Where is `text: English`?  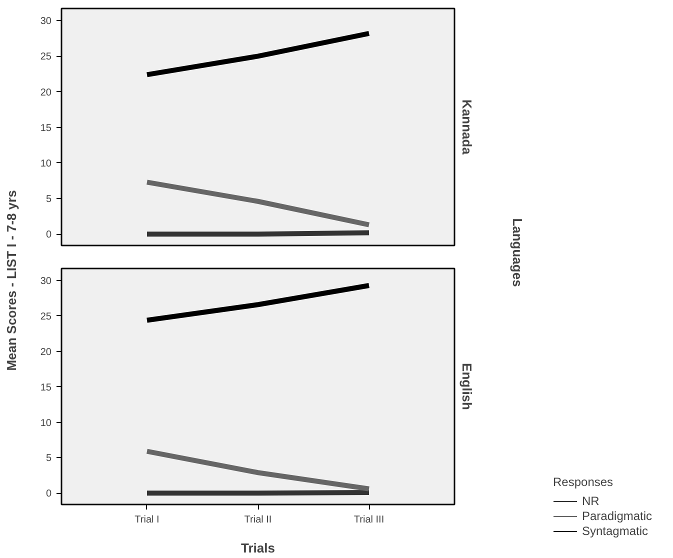 text: English is located at coordinates (467, 386).